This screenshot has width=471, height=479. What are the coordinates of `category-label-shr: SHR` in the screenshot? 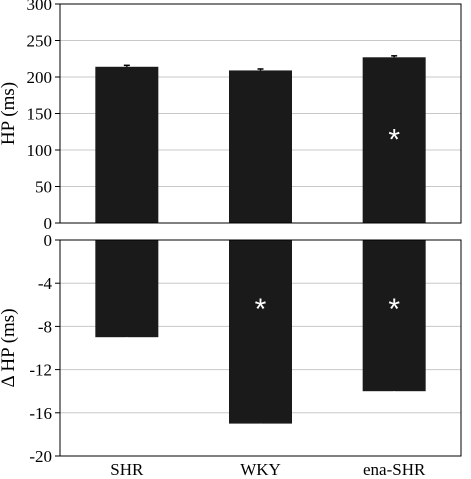 It's located at (127, 469).